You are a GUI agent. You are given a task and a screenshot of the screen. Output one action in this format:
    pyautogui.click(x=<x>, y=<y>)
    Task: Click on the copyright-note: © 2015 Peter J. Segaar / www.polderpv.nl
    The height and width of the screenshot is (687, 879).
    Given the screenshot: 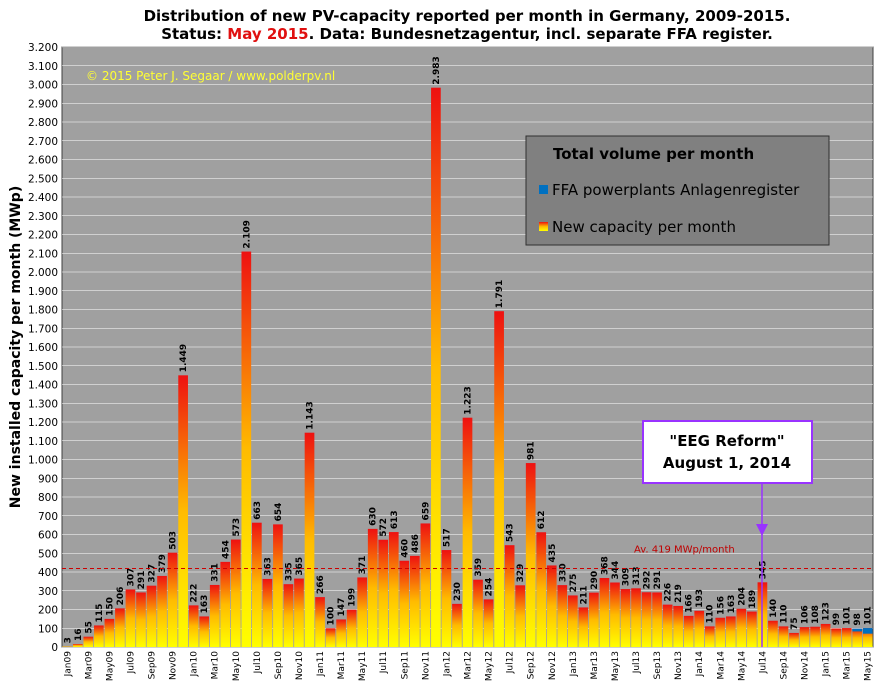 What is the action you would take?
    pyautogui.click(x=210, y=76)
    